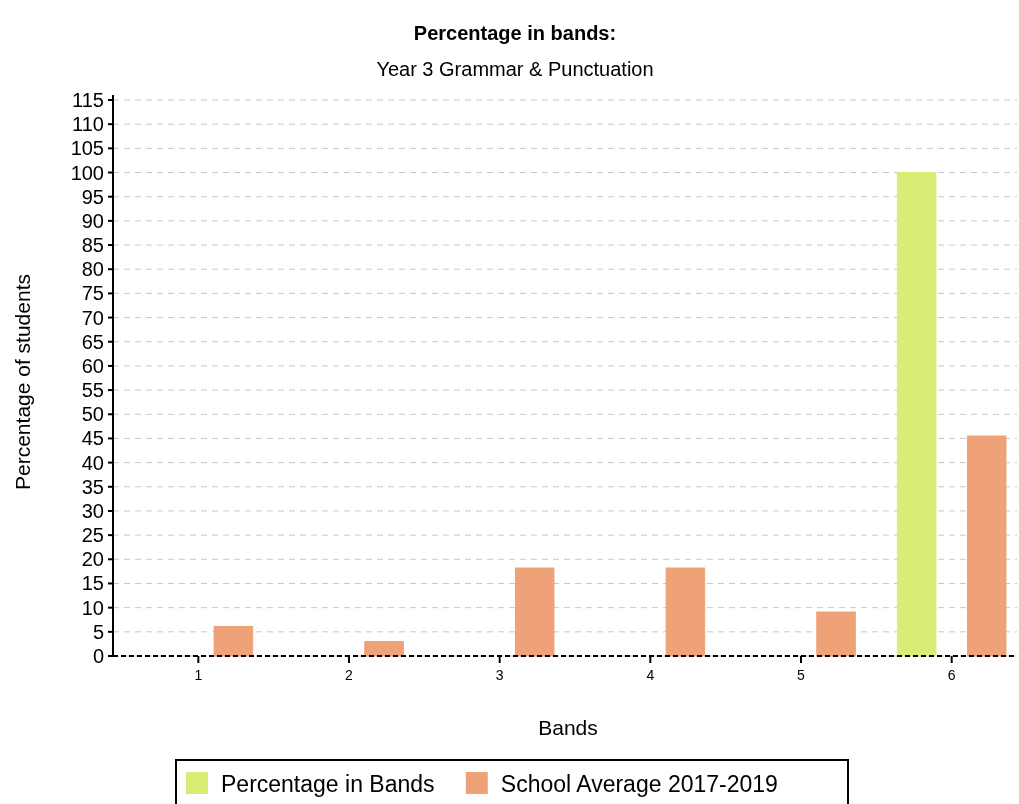 The height and width of the screenshot is (804, 1019). What do you see at coordinates (92, 317) in the screenshot?
I see `y-tick-label: 70` at bounding box center [92, 317].